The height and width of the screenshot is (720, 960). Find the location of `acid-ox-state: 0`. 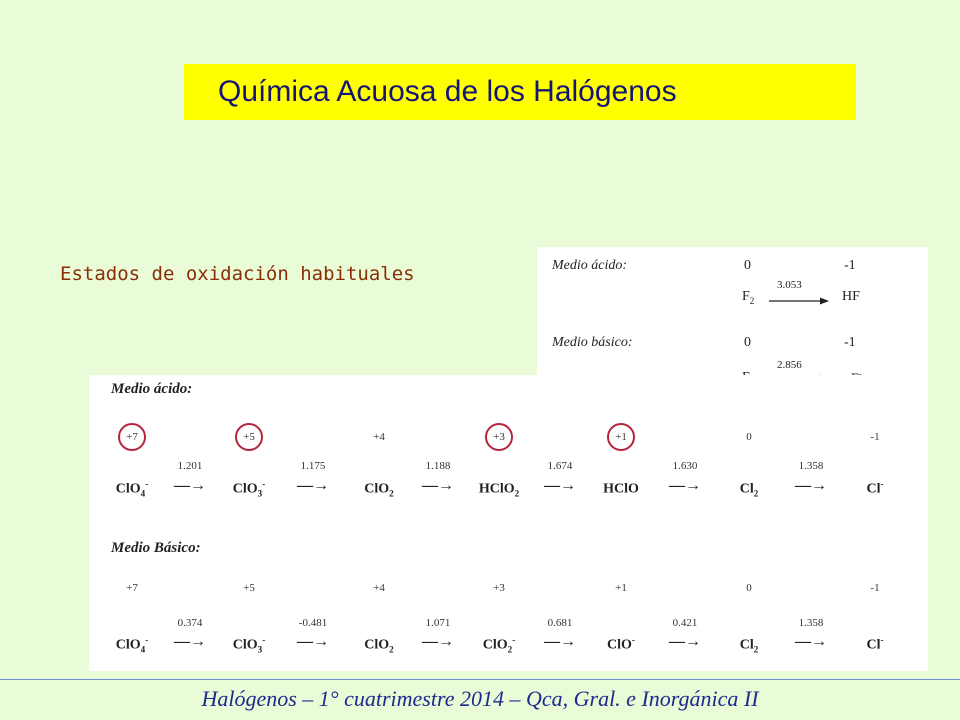

acid-ox-state: 0 is located at coordinates (749, 437).